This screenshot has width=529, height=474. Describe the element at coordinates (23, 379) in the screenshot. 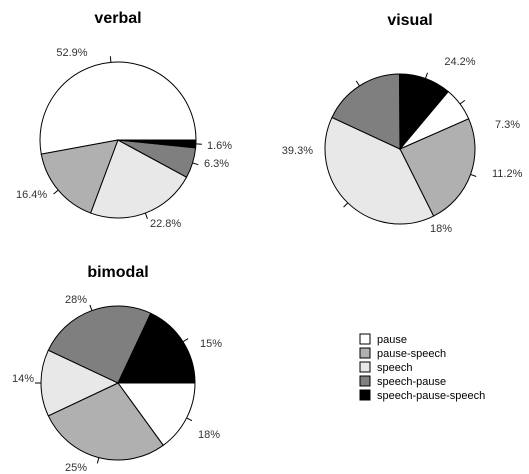

I see `pie-slice-label: 14%` at that location.